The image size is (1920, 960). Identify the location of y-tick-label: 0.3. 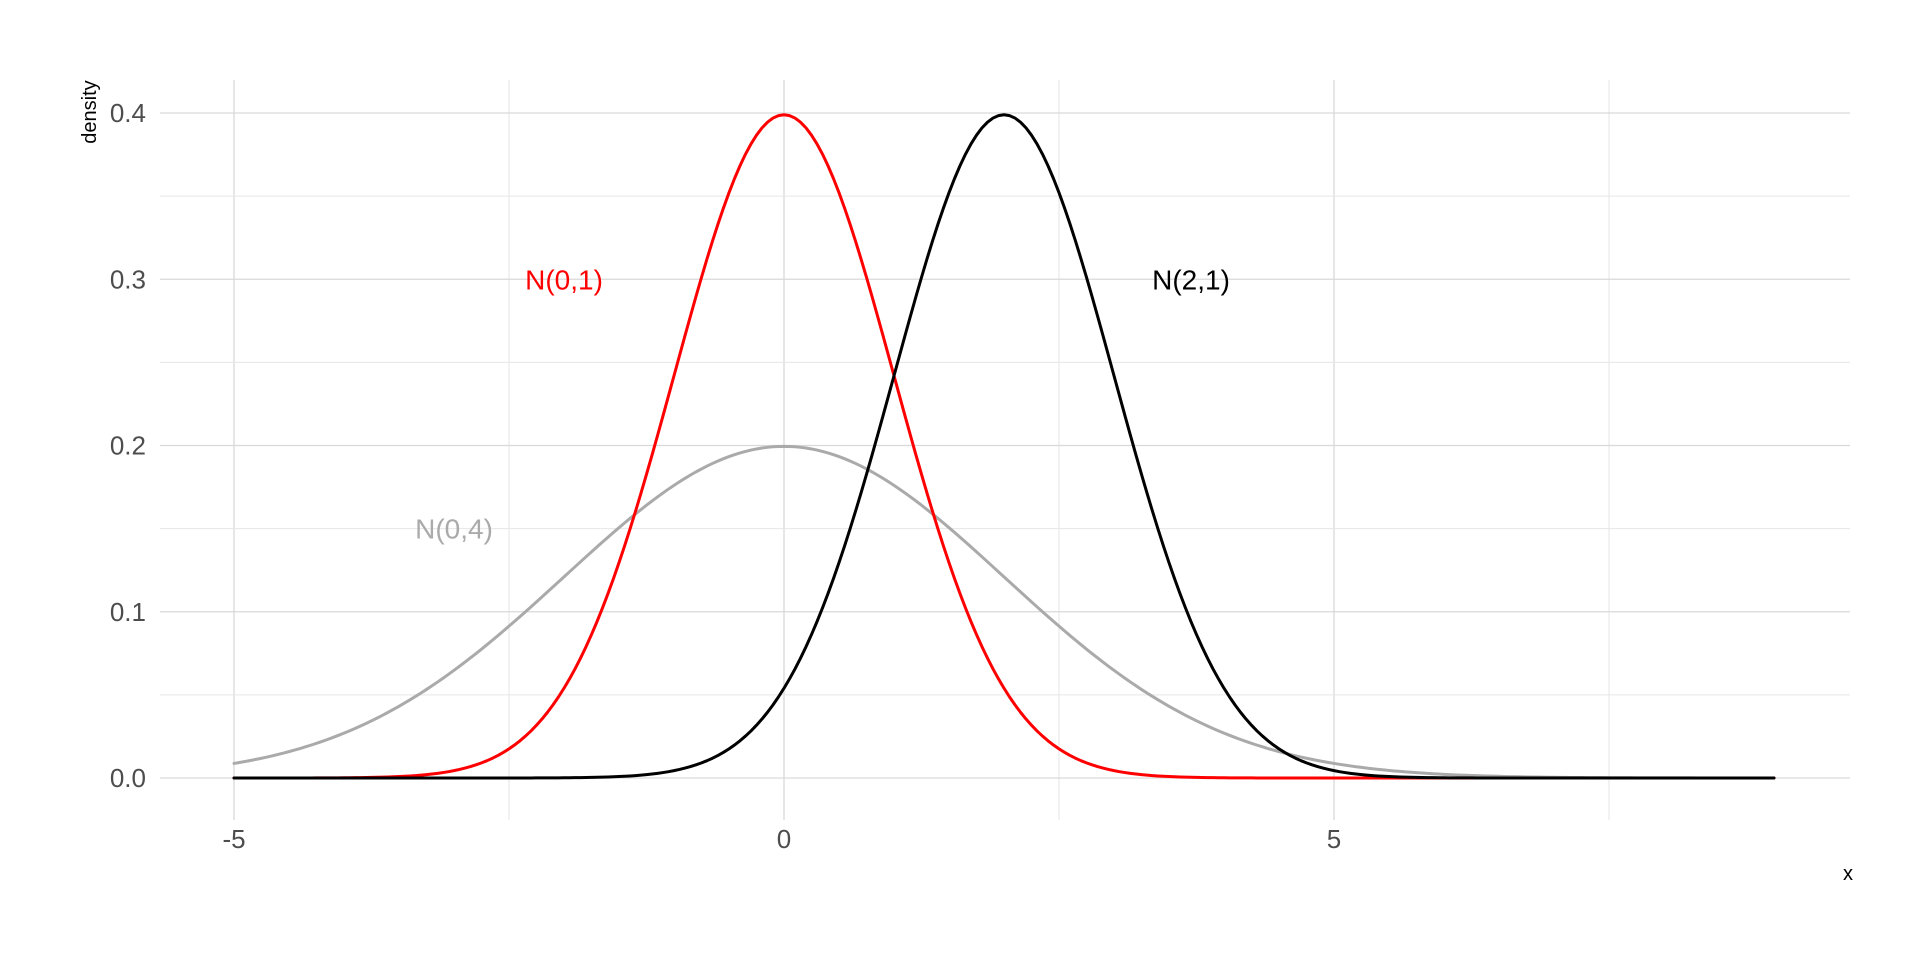
(128, 279).